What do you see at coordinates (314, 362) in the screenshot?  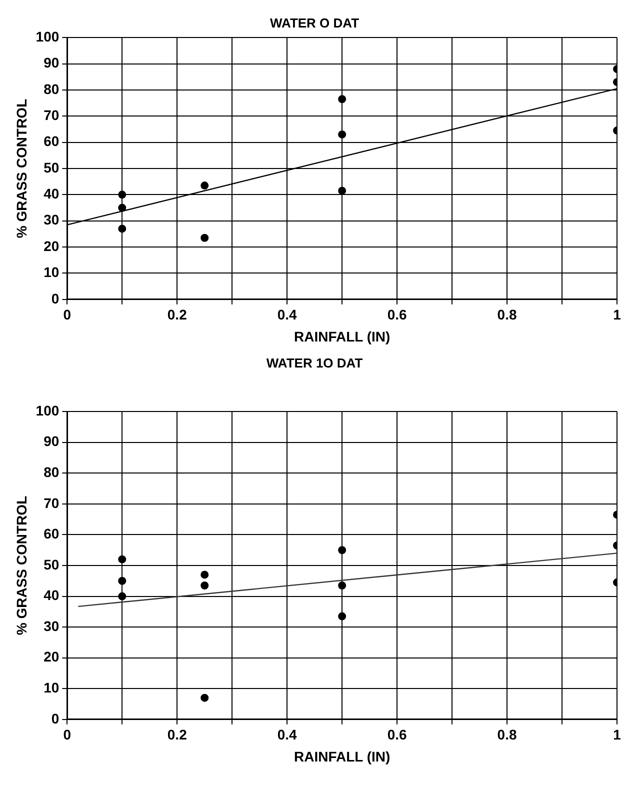 I see `chart-title: WATER 1O DAT` at bounding box center [314, 362].